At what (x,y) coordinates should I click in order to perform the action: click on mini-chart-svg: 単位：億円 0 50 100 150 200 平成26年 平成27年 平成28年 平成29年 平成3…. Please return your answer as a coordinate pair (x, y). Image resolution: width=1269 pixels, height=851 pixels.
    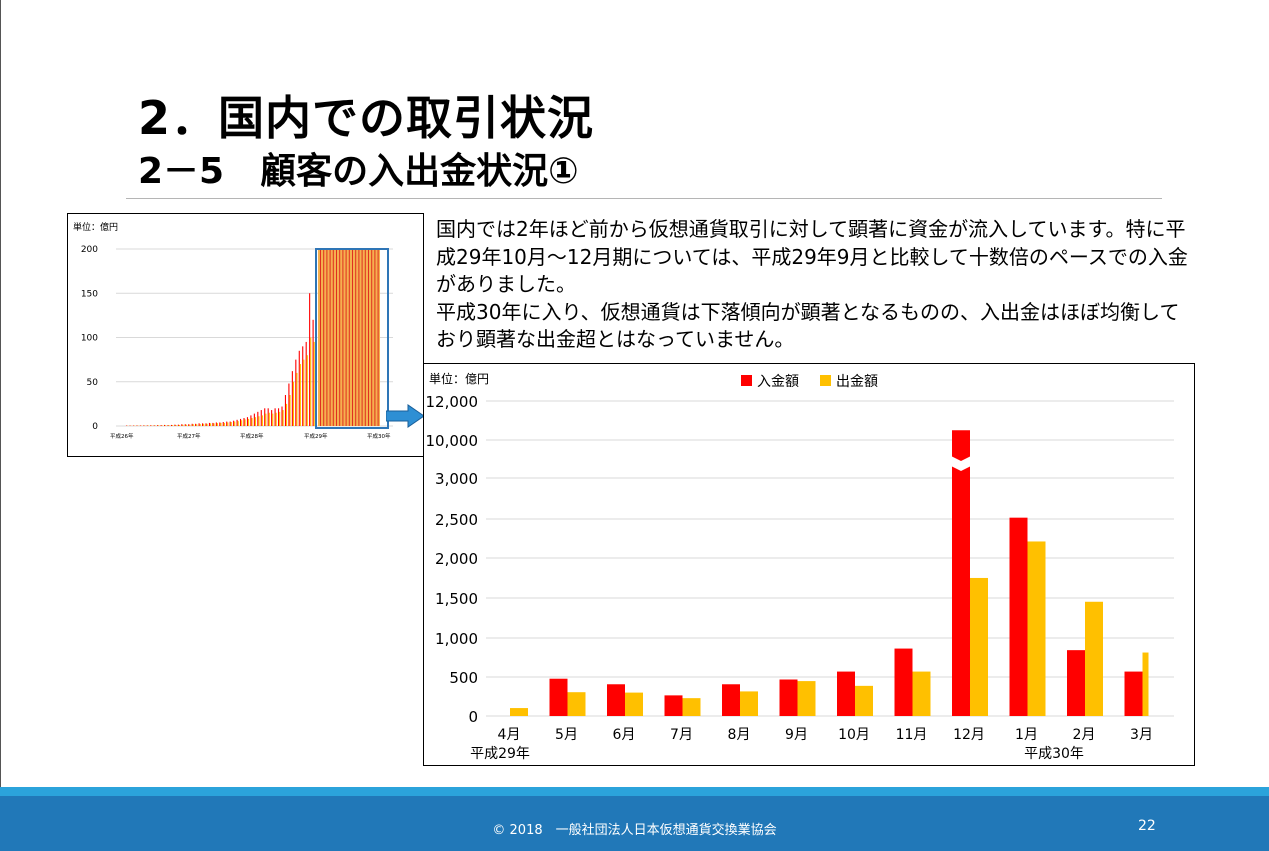
    Looking at the image, I should click on (233, 330).